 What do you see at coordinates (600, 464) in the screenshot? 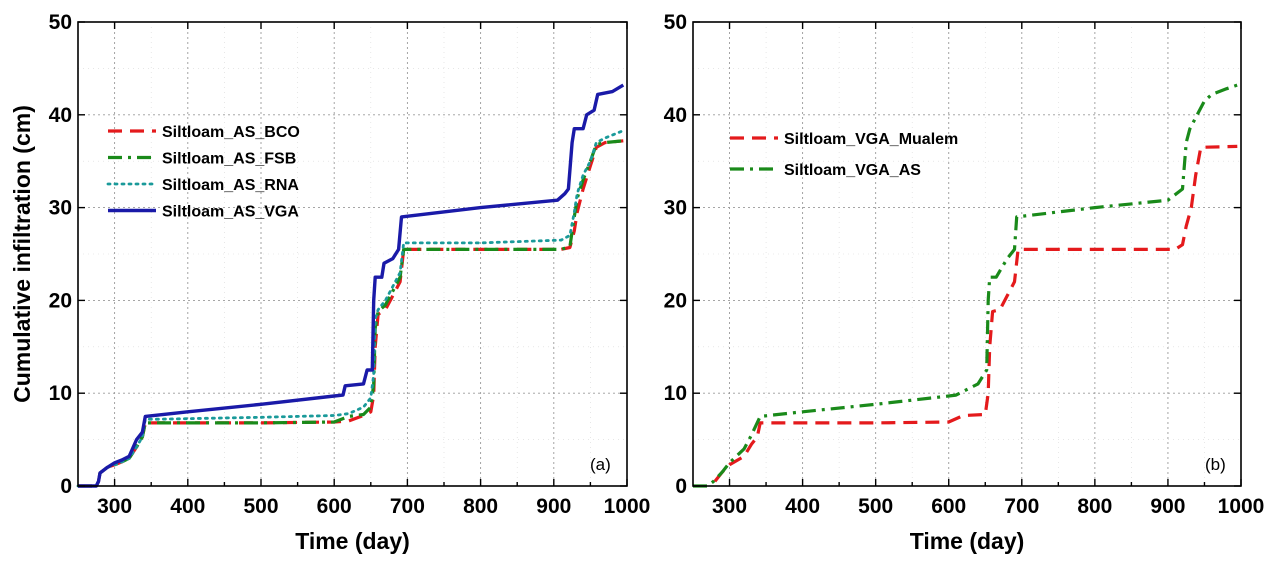
I see `panel-label: (a)` at bounding box center [600, 464].